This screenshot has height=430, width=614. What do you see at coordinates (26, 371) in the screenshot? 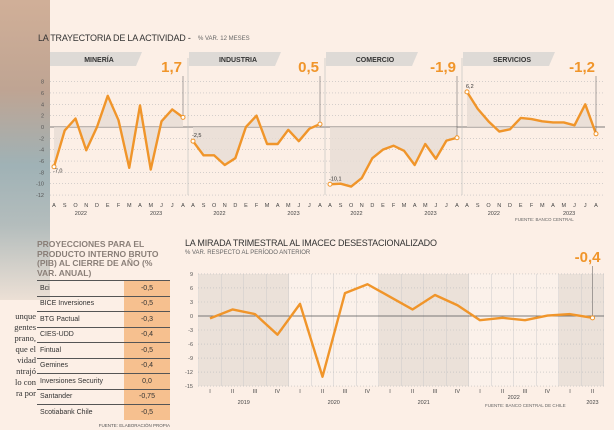
I see `article-line: ntrajó` at bounding box center [26, 371].